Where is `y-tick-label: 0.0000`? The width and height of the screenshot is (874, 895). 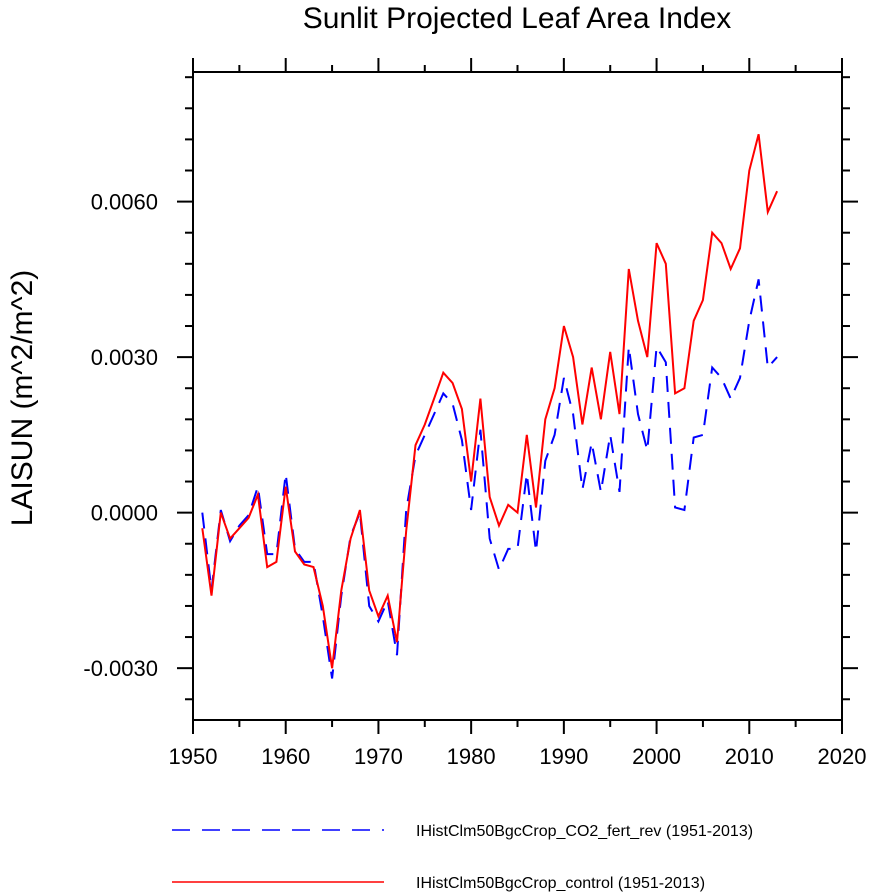
y-tick-label: 0.0000 is located at coordinates (124, 513).